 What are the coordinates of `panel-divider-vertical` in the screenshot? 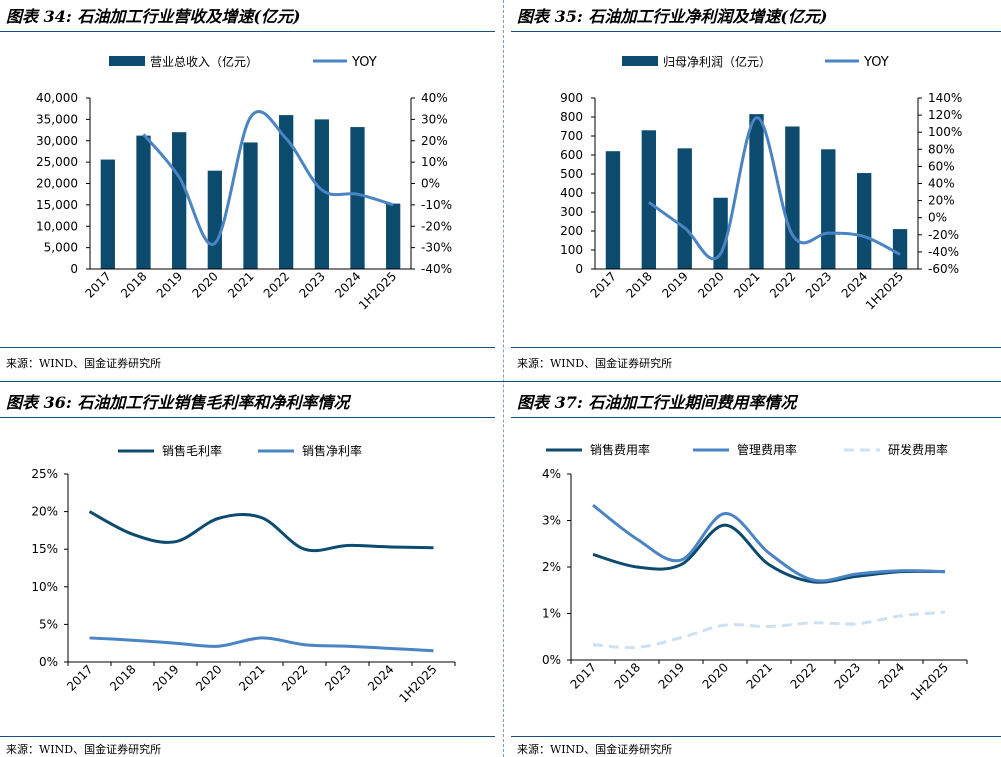 It's located at (503, 378).